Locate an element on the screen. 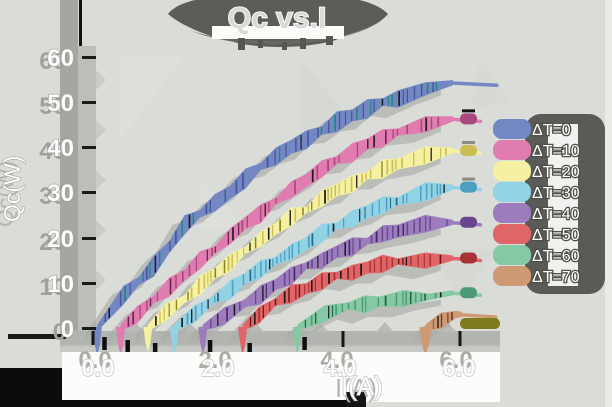 This screenshot has height=407, width=612. y-tick-20: 20 is located at coordinates (60, 239).